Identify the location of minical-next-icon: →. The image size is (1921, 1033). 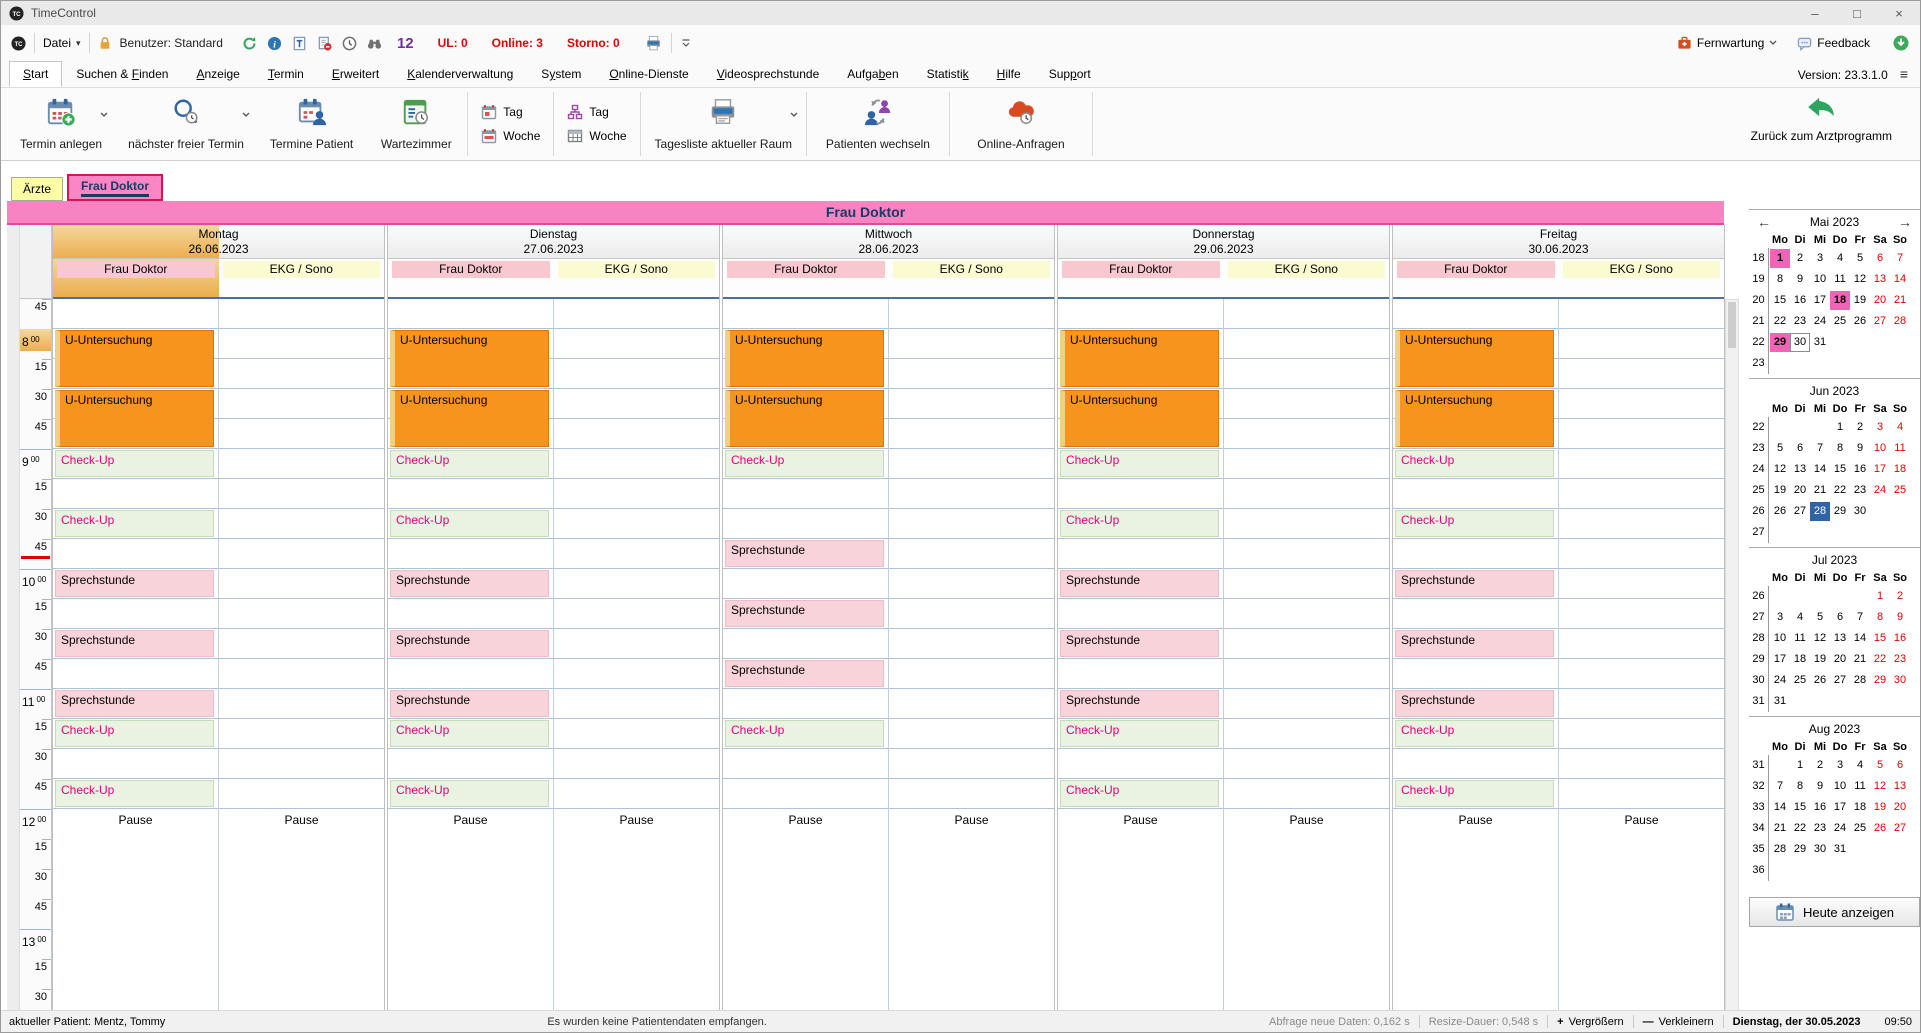
(1905, 222).